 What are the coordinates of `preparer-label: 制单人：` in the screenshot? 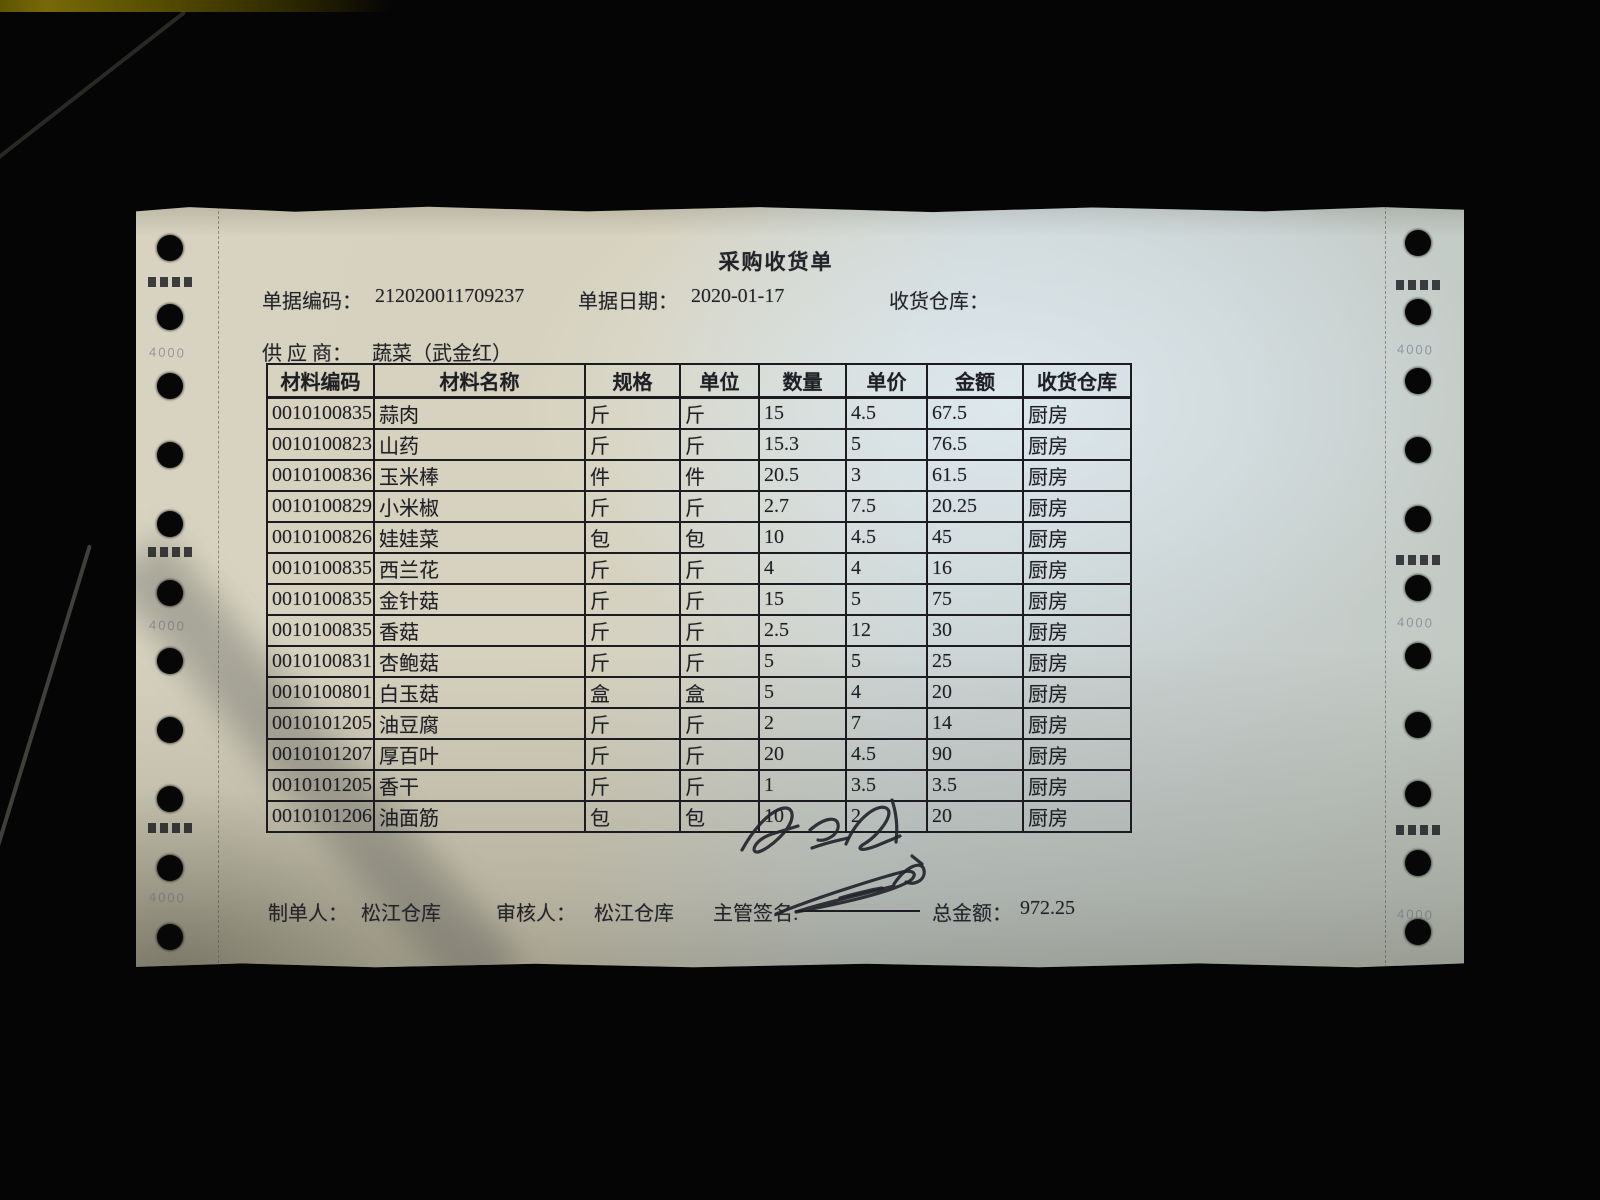 It's located at (308, 914).